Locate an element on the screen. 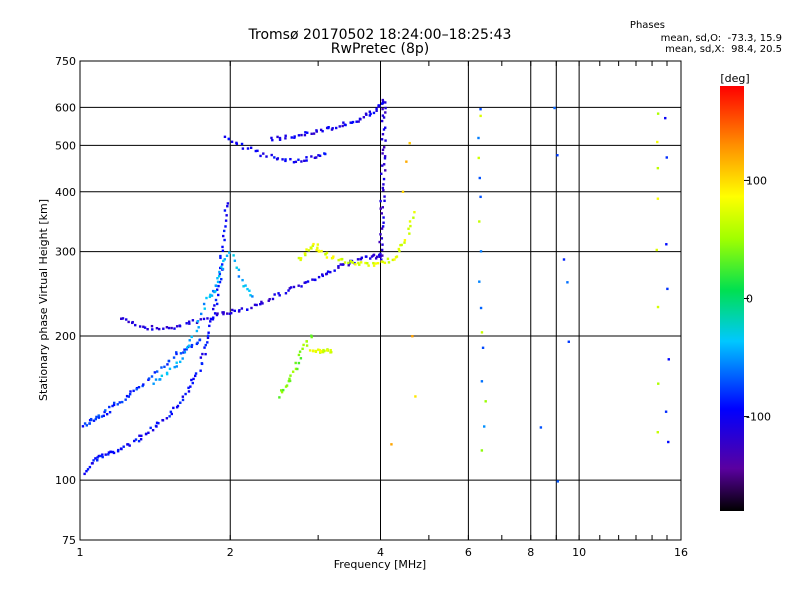 Image resolution: width=800 pixels, height=600 pixels. y-tick-label: 75 is located at coordinates (69, 540).